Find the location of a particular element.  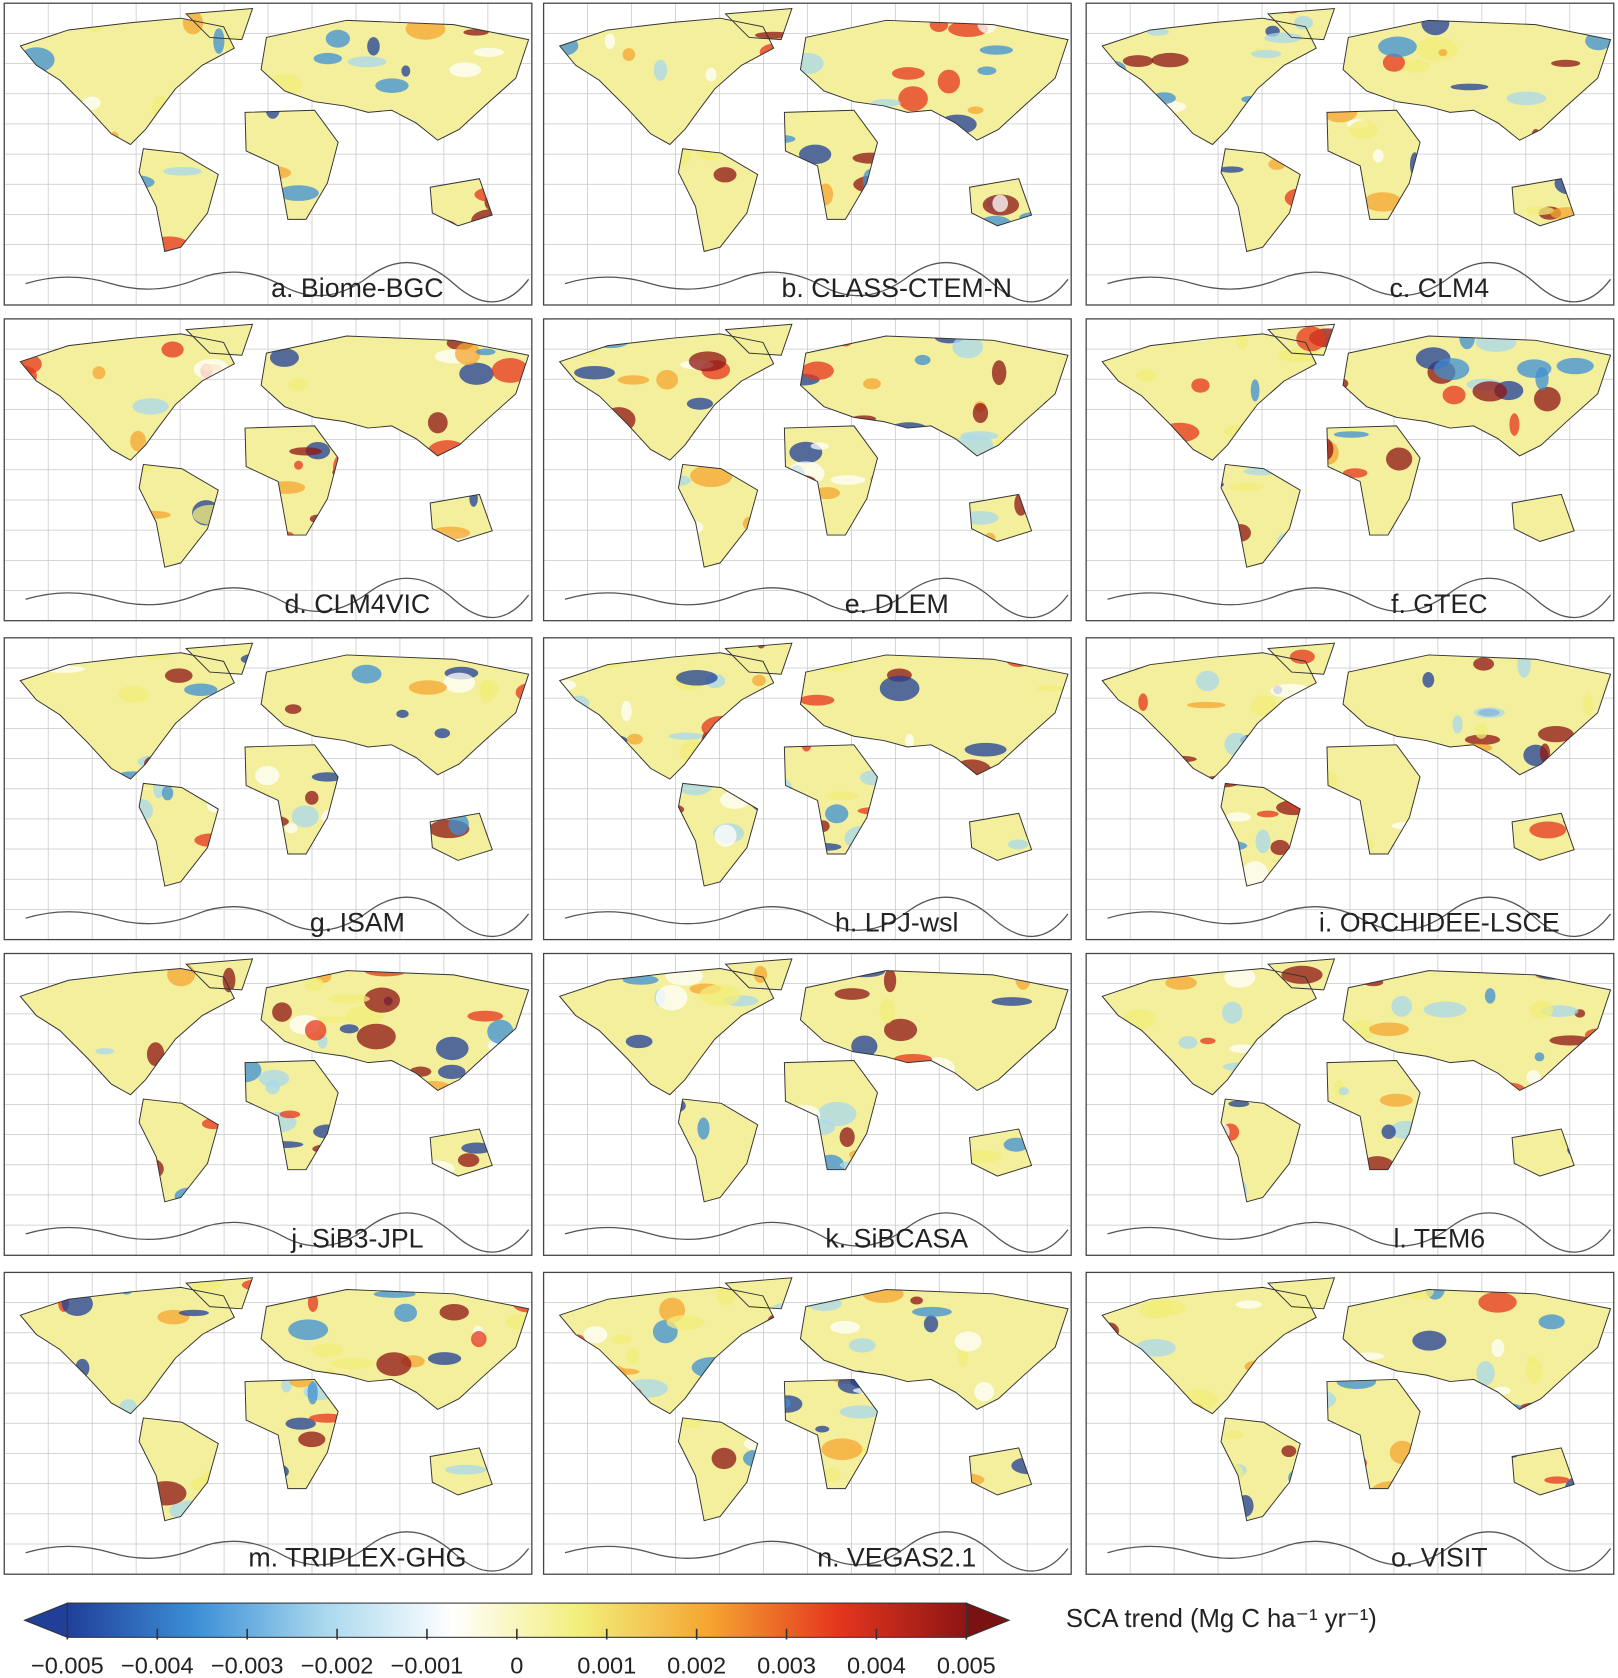

map-panel: i. ORCHIDEE-LSCE is located at coordinates (1350, 789).